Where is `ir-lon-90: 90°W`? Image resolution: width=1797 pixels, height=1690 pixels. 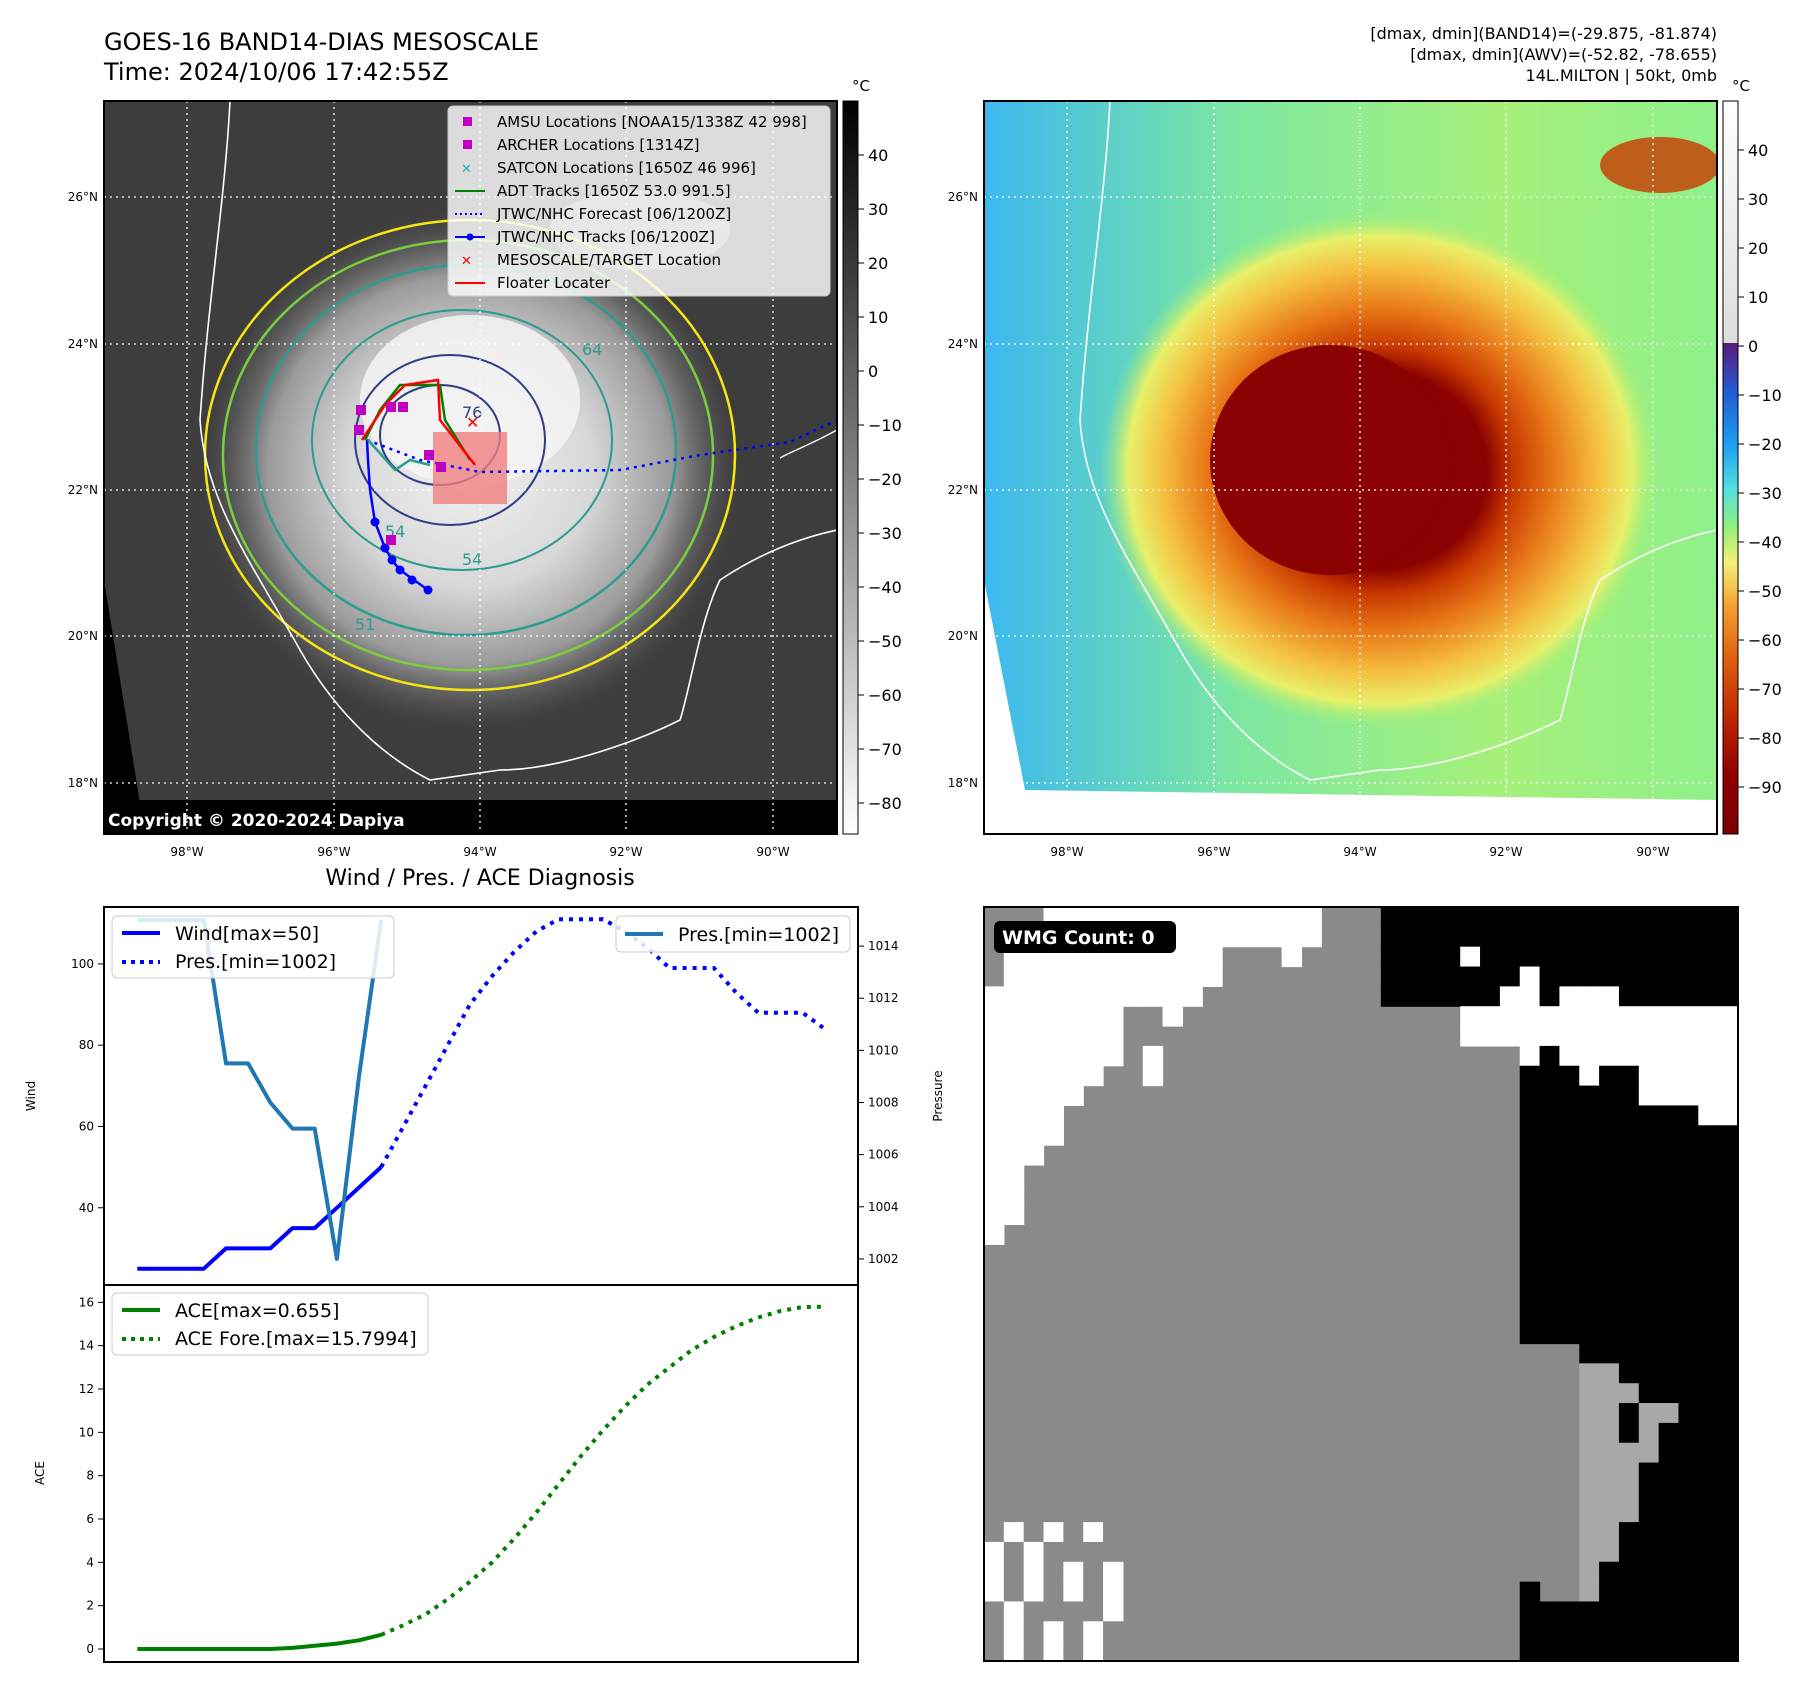 ir-lon-90: 90°W is located at coordinates (772, 852).